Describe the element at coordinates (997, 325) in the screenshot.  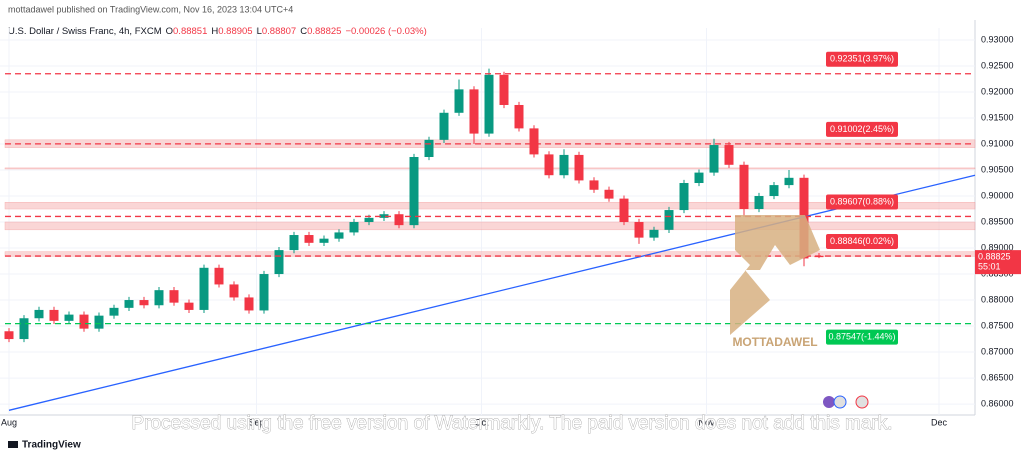
I see `y-tick-label: 0.87500` at that location.